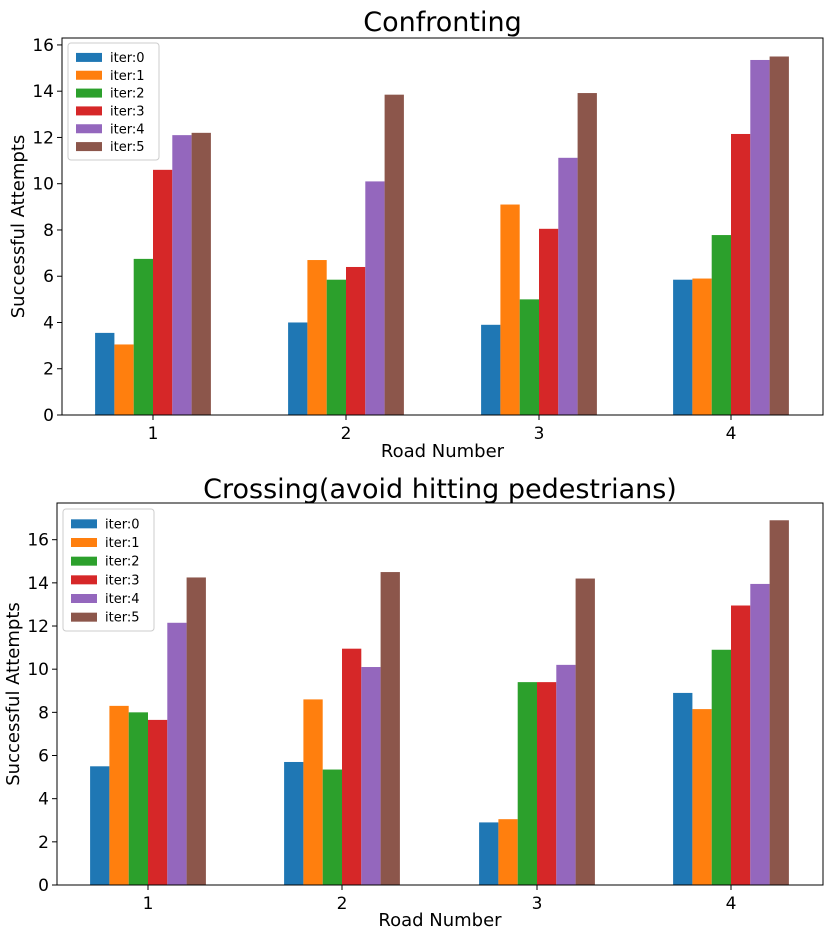 This screenshot has width=830, height=933. I want to click on y-tick-label: 12, so click(43, 138).